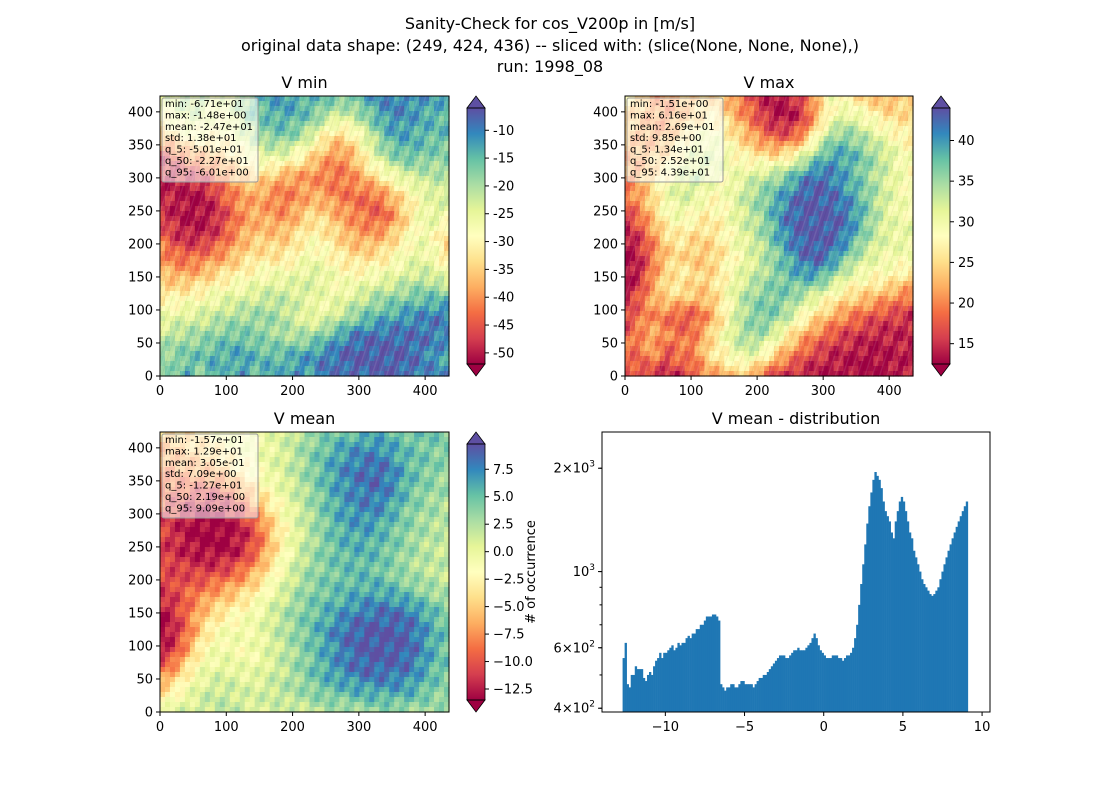  Describe the element at coordinates (503, 159) in the screenshot. I see `colorbar-tick-label: -15` at that location.